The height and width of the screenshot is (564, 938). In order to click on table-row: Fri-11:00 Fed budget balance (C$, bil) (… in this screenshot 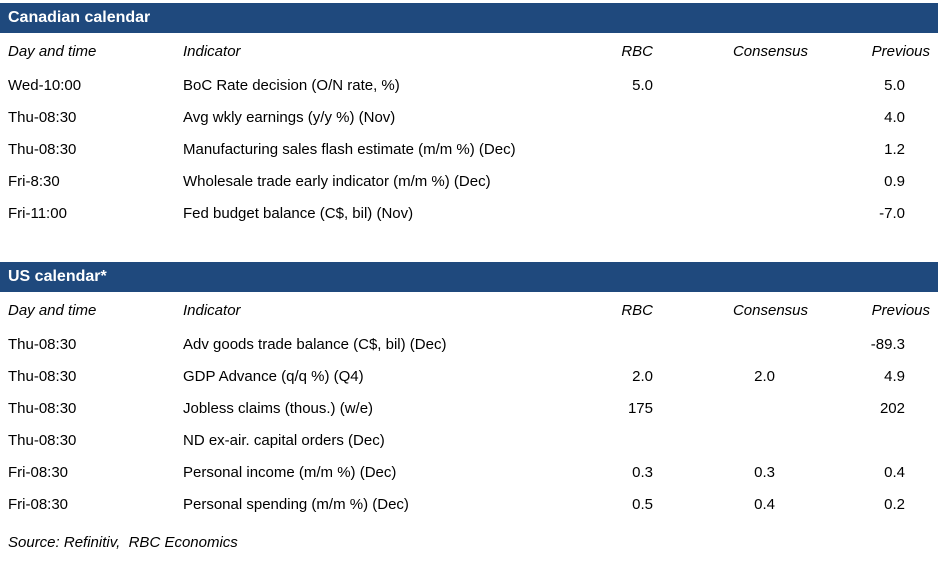, I will do `click(469, 213)`.